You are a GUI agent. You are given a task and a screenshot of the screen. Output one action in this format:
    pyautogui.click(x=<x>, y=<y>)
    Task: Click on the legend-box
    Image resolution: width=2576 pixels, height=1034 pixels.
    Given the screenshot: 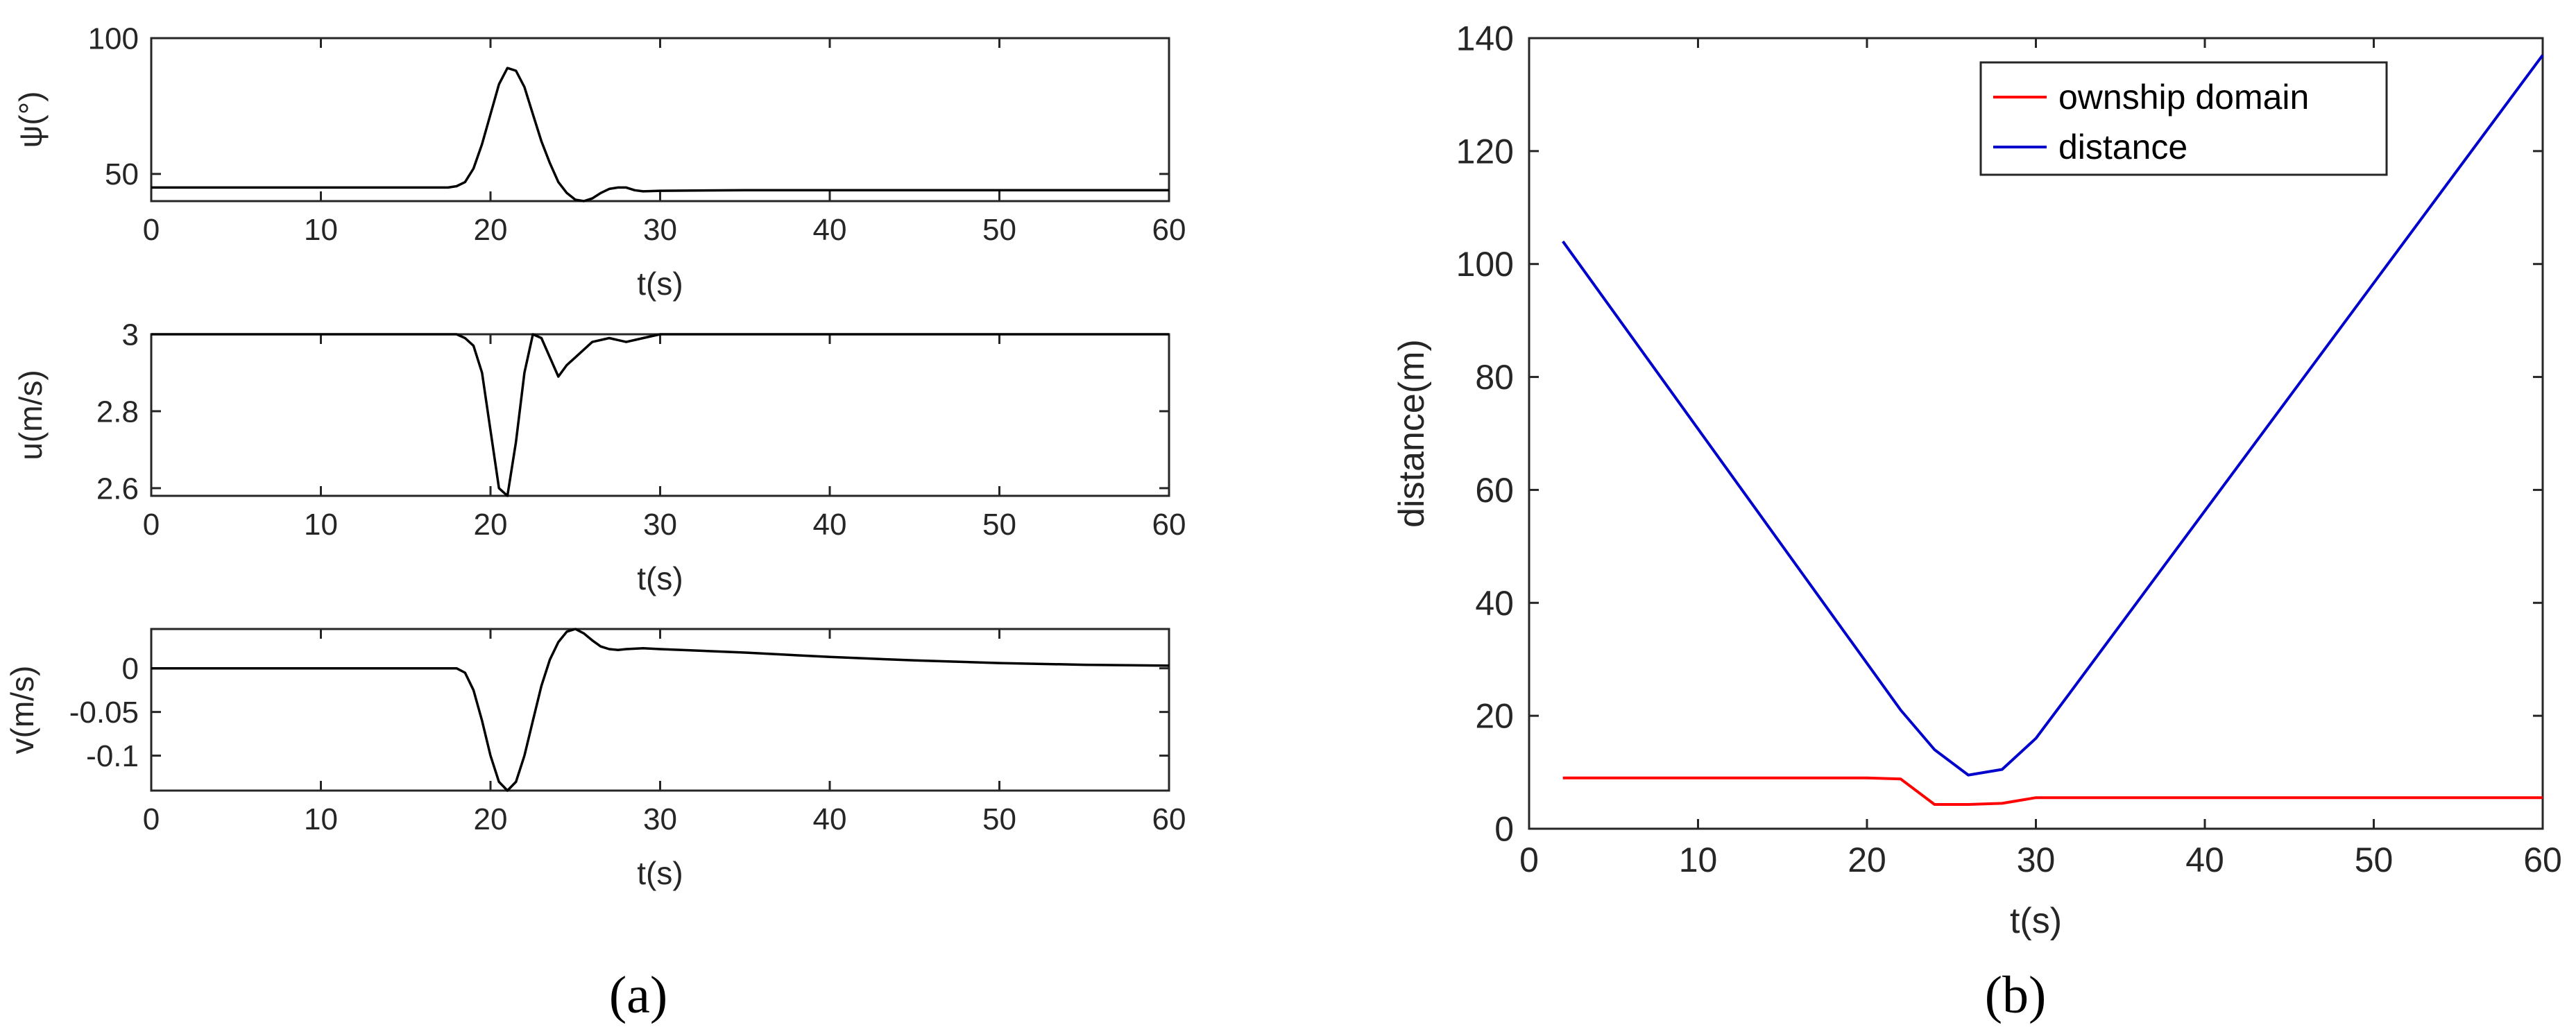 What is the action you would take?
    pyautogui.click(x=2183, y=118)
    